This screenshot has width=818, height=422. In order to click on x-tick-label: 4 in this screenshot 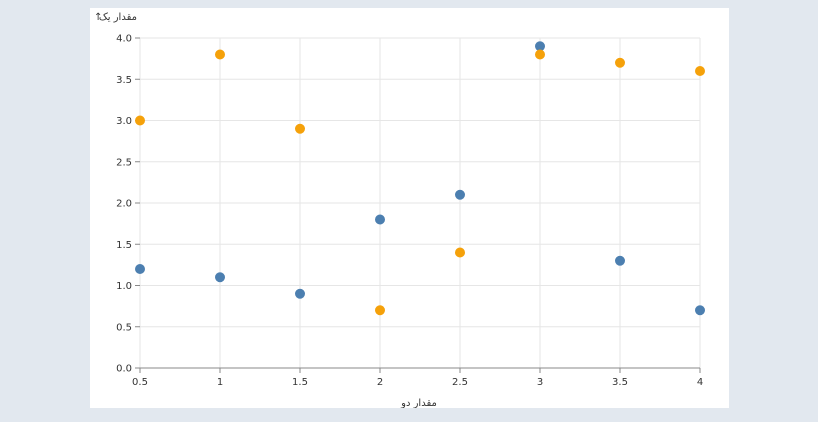, I will do `click(700, 382)`.